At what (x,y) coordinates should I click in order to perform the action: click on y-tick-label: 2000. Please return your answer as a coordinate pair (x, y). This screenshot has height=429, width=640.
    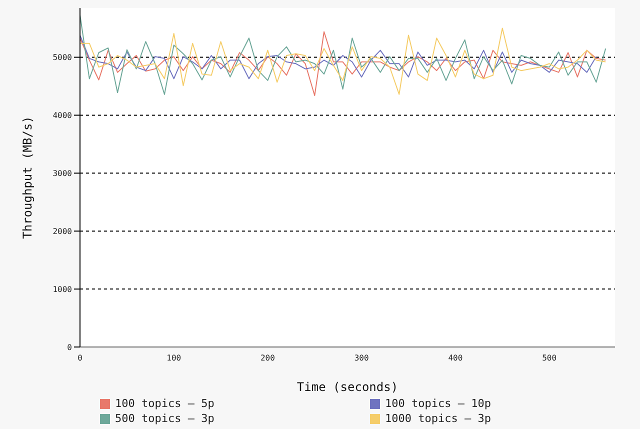
    Looking at the image, I should click on (62, 231).